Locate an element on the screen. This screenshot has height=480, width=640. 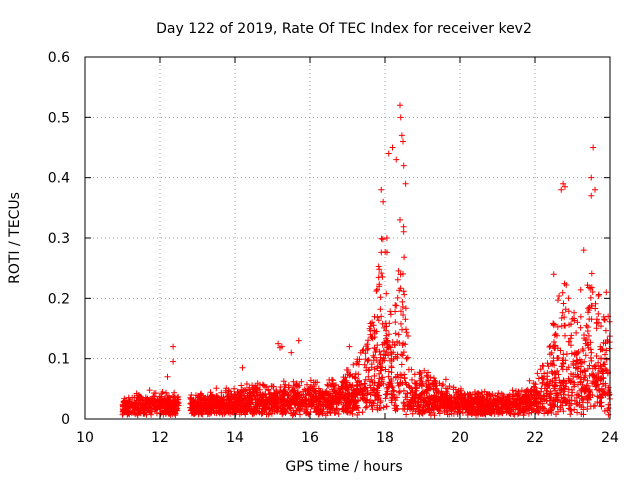
x-tick-label: 18 is located at coordinates (385, 438).